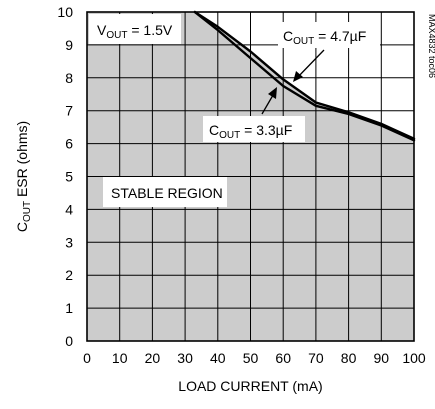 The width and height of the screenshot is (435, 409). What do you see at coordinates (303, 41) in the screenshot?
I see `series-label-0-sub: OUT` at bounding box center [303, 41].